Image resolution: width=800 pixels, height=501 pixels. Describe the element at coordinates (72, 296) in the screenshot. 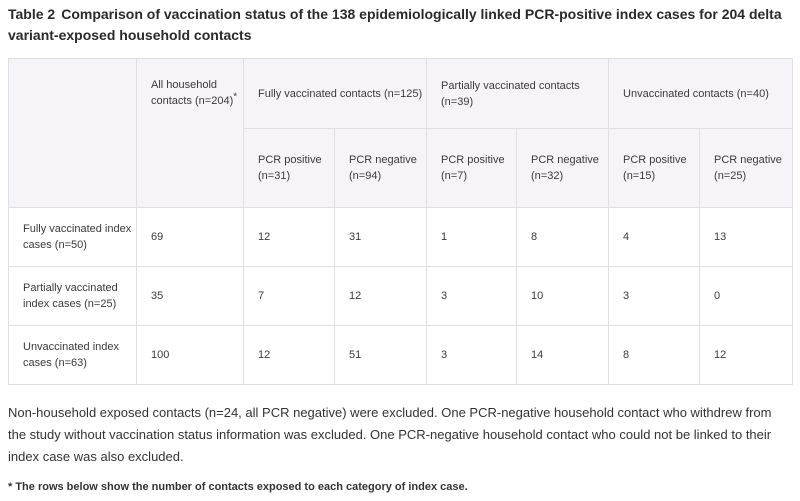

I see `row-label: Partially vaccinated index cases (n=25)` at that location.